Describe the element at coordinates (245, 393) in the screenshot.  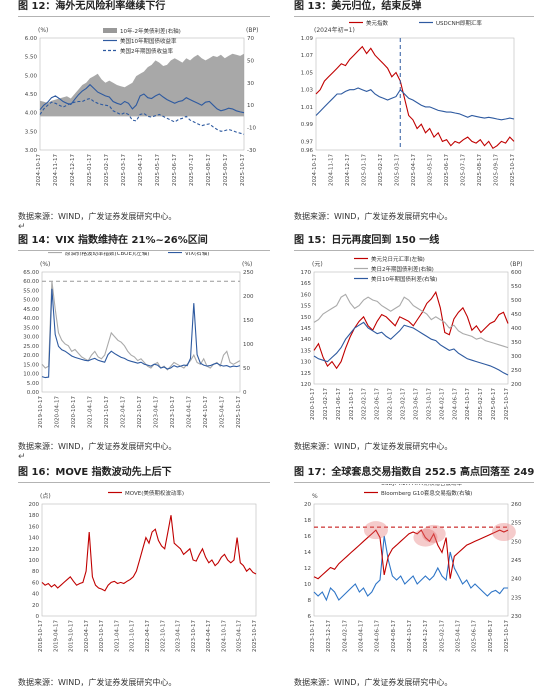
I see `y-right-tick-label: 0` at that location.